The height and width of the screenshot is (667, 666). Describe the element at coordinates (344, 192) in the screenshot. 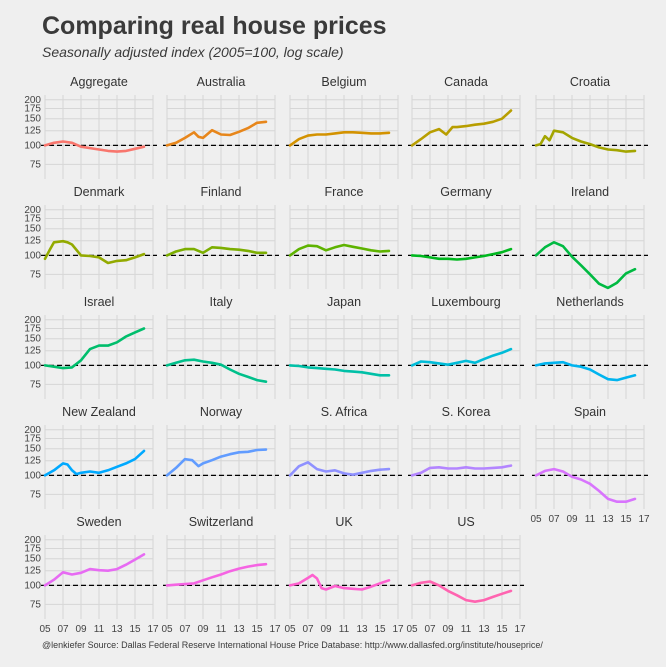

I see `panel-title: France` at that location.